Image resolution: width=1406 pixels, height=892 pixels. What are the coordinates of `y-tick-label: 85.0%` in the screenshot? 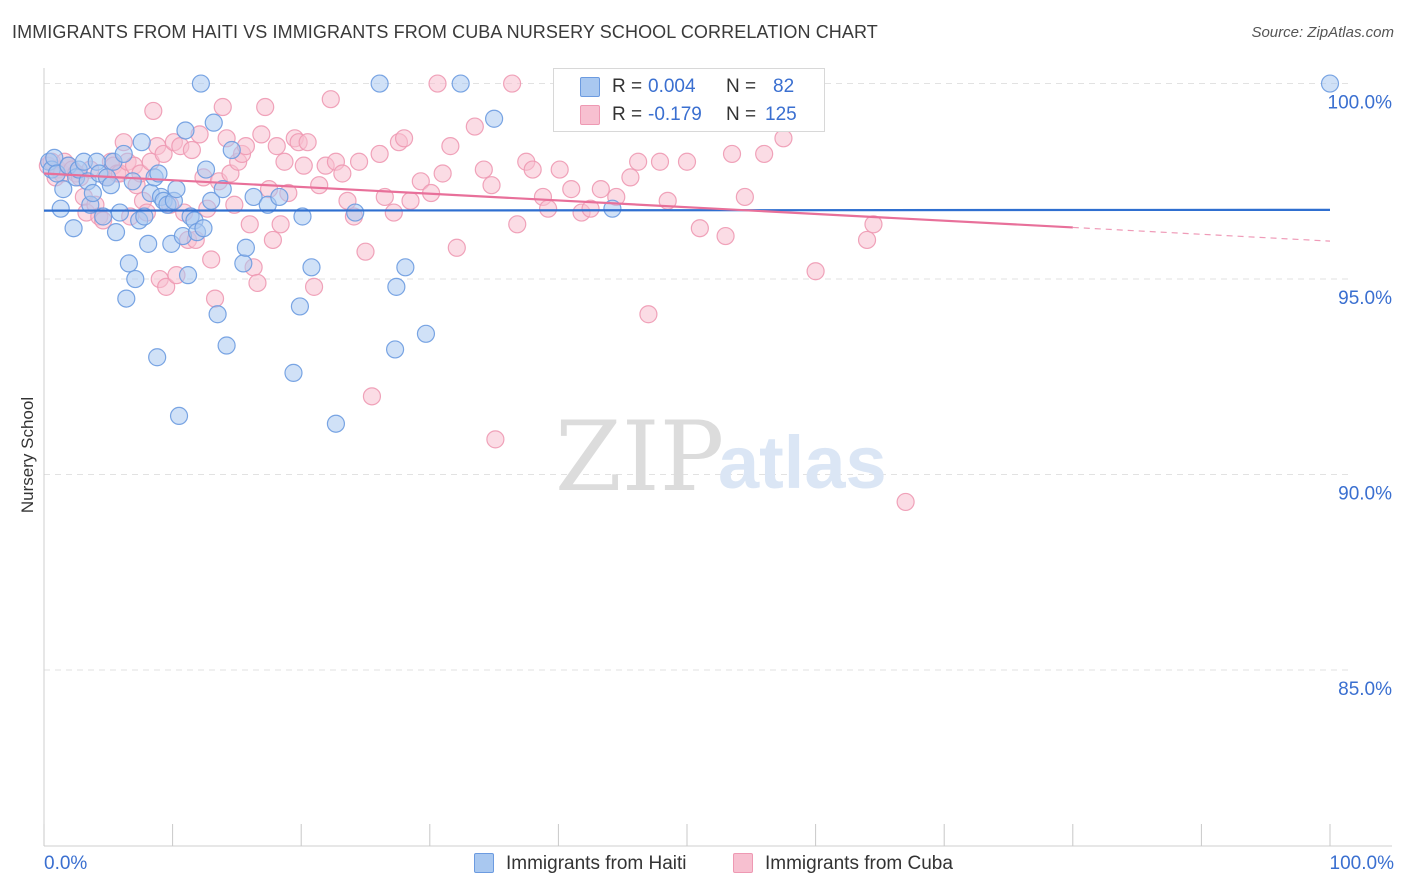 It's located at (1365, 689).